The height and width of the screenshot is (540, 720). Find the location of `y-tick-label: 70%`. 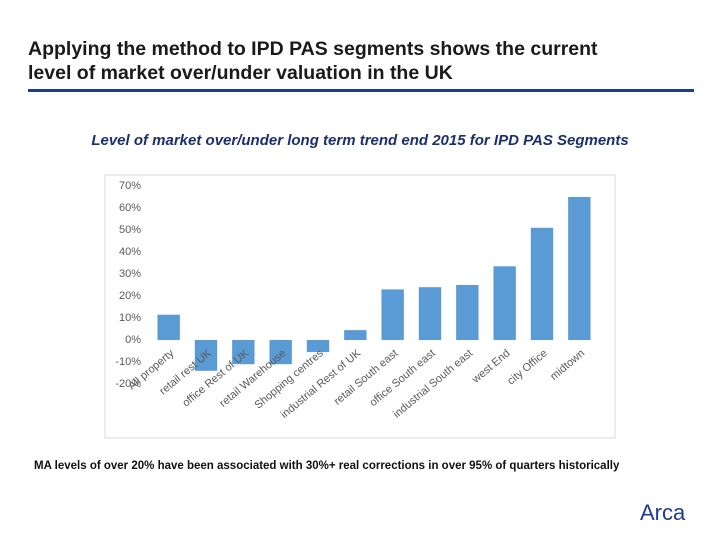

y-tick-label: 70% is located at coordinates (130, 186).